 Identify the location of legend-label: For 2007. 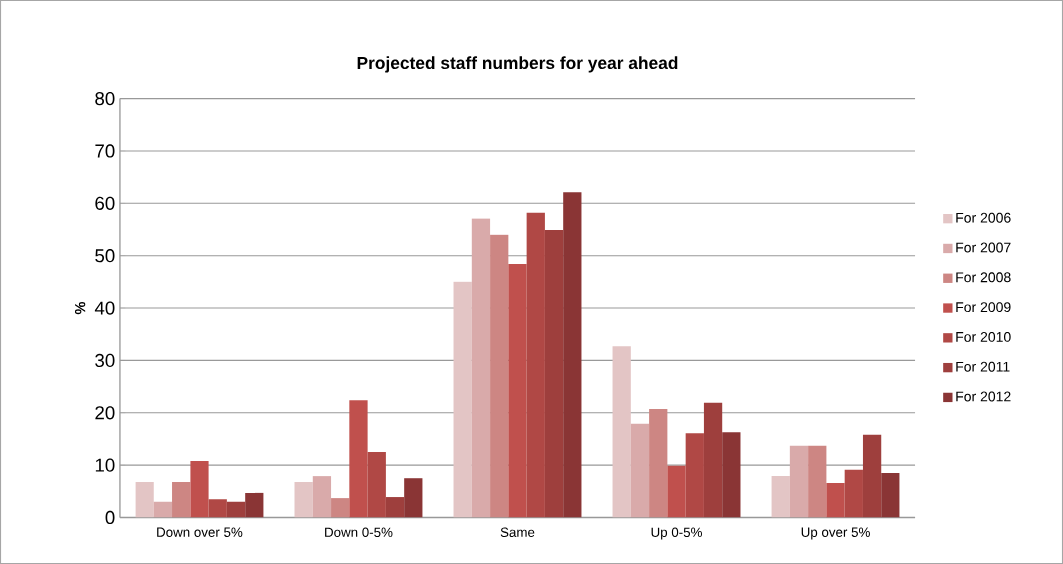
(983, 247).